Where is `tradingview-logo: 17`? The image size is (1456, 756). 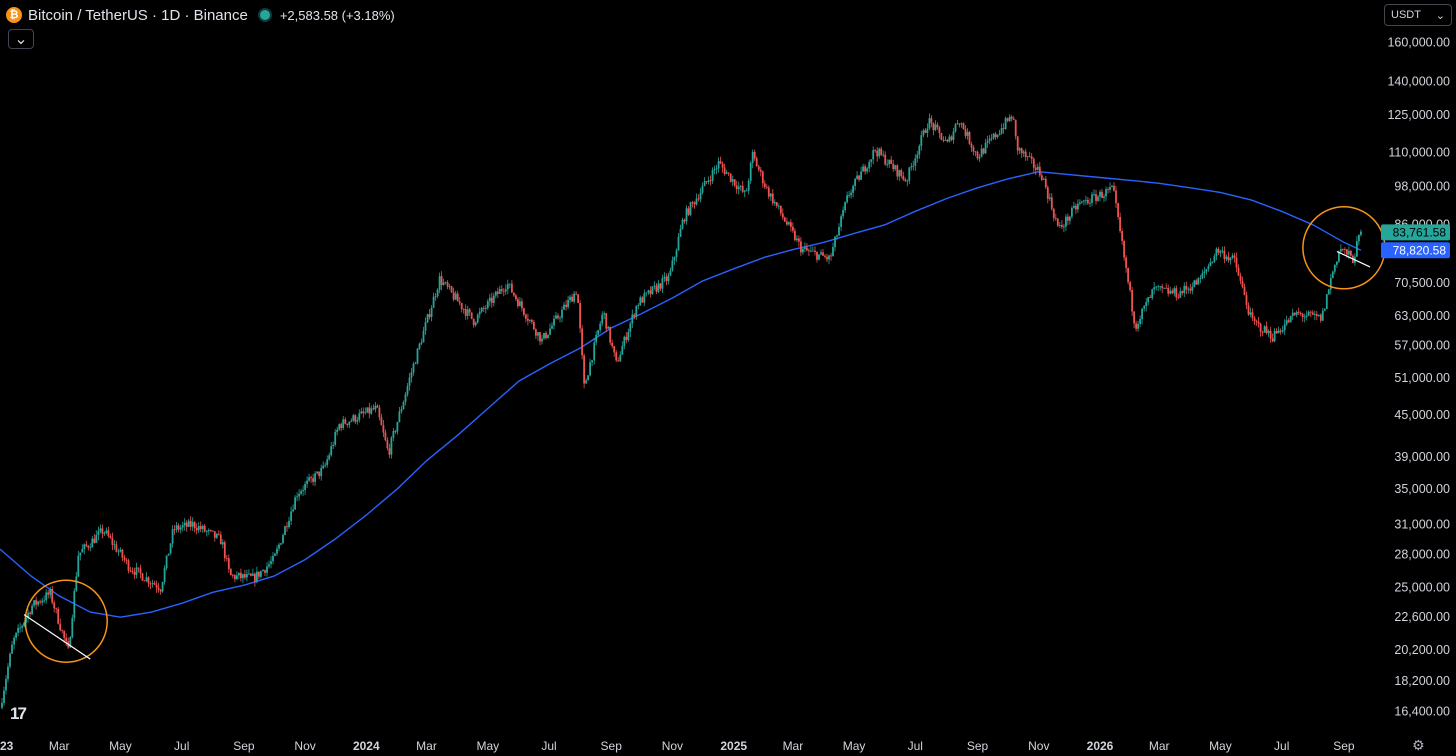 tradingview-logo: 17 is located at coordinates (18, 713).